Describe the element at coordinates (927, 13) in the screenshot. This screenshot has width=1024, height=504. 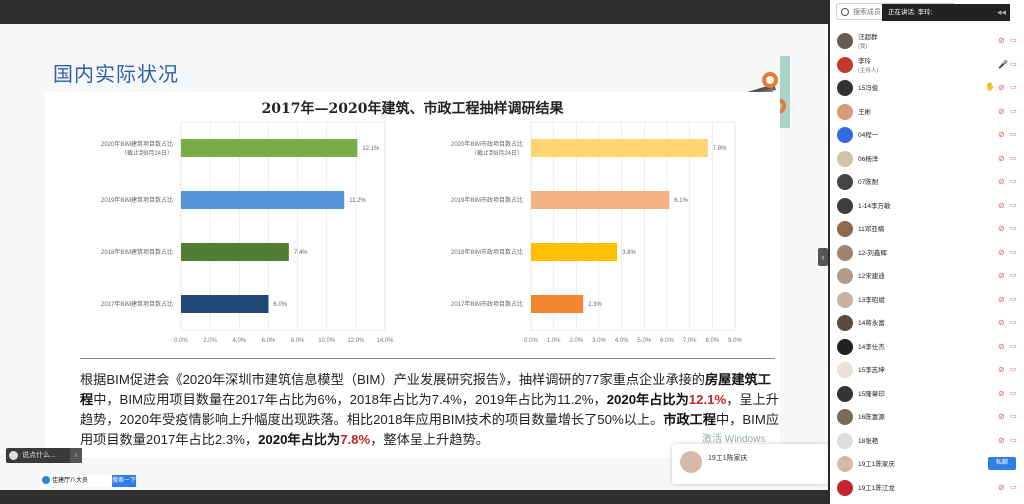
I see `panel-header: 搜索成员 正在讲话: 李玲; ◂◂` at that location.